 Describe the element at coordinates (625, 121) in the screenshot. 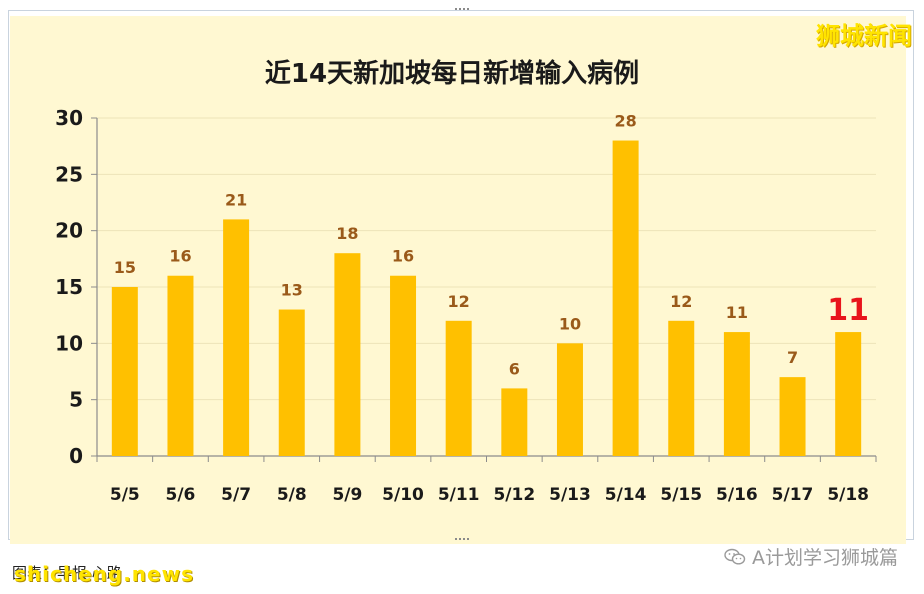

I see `value-label-5/14: 28` at that location.